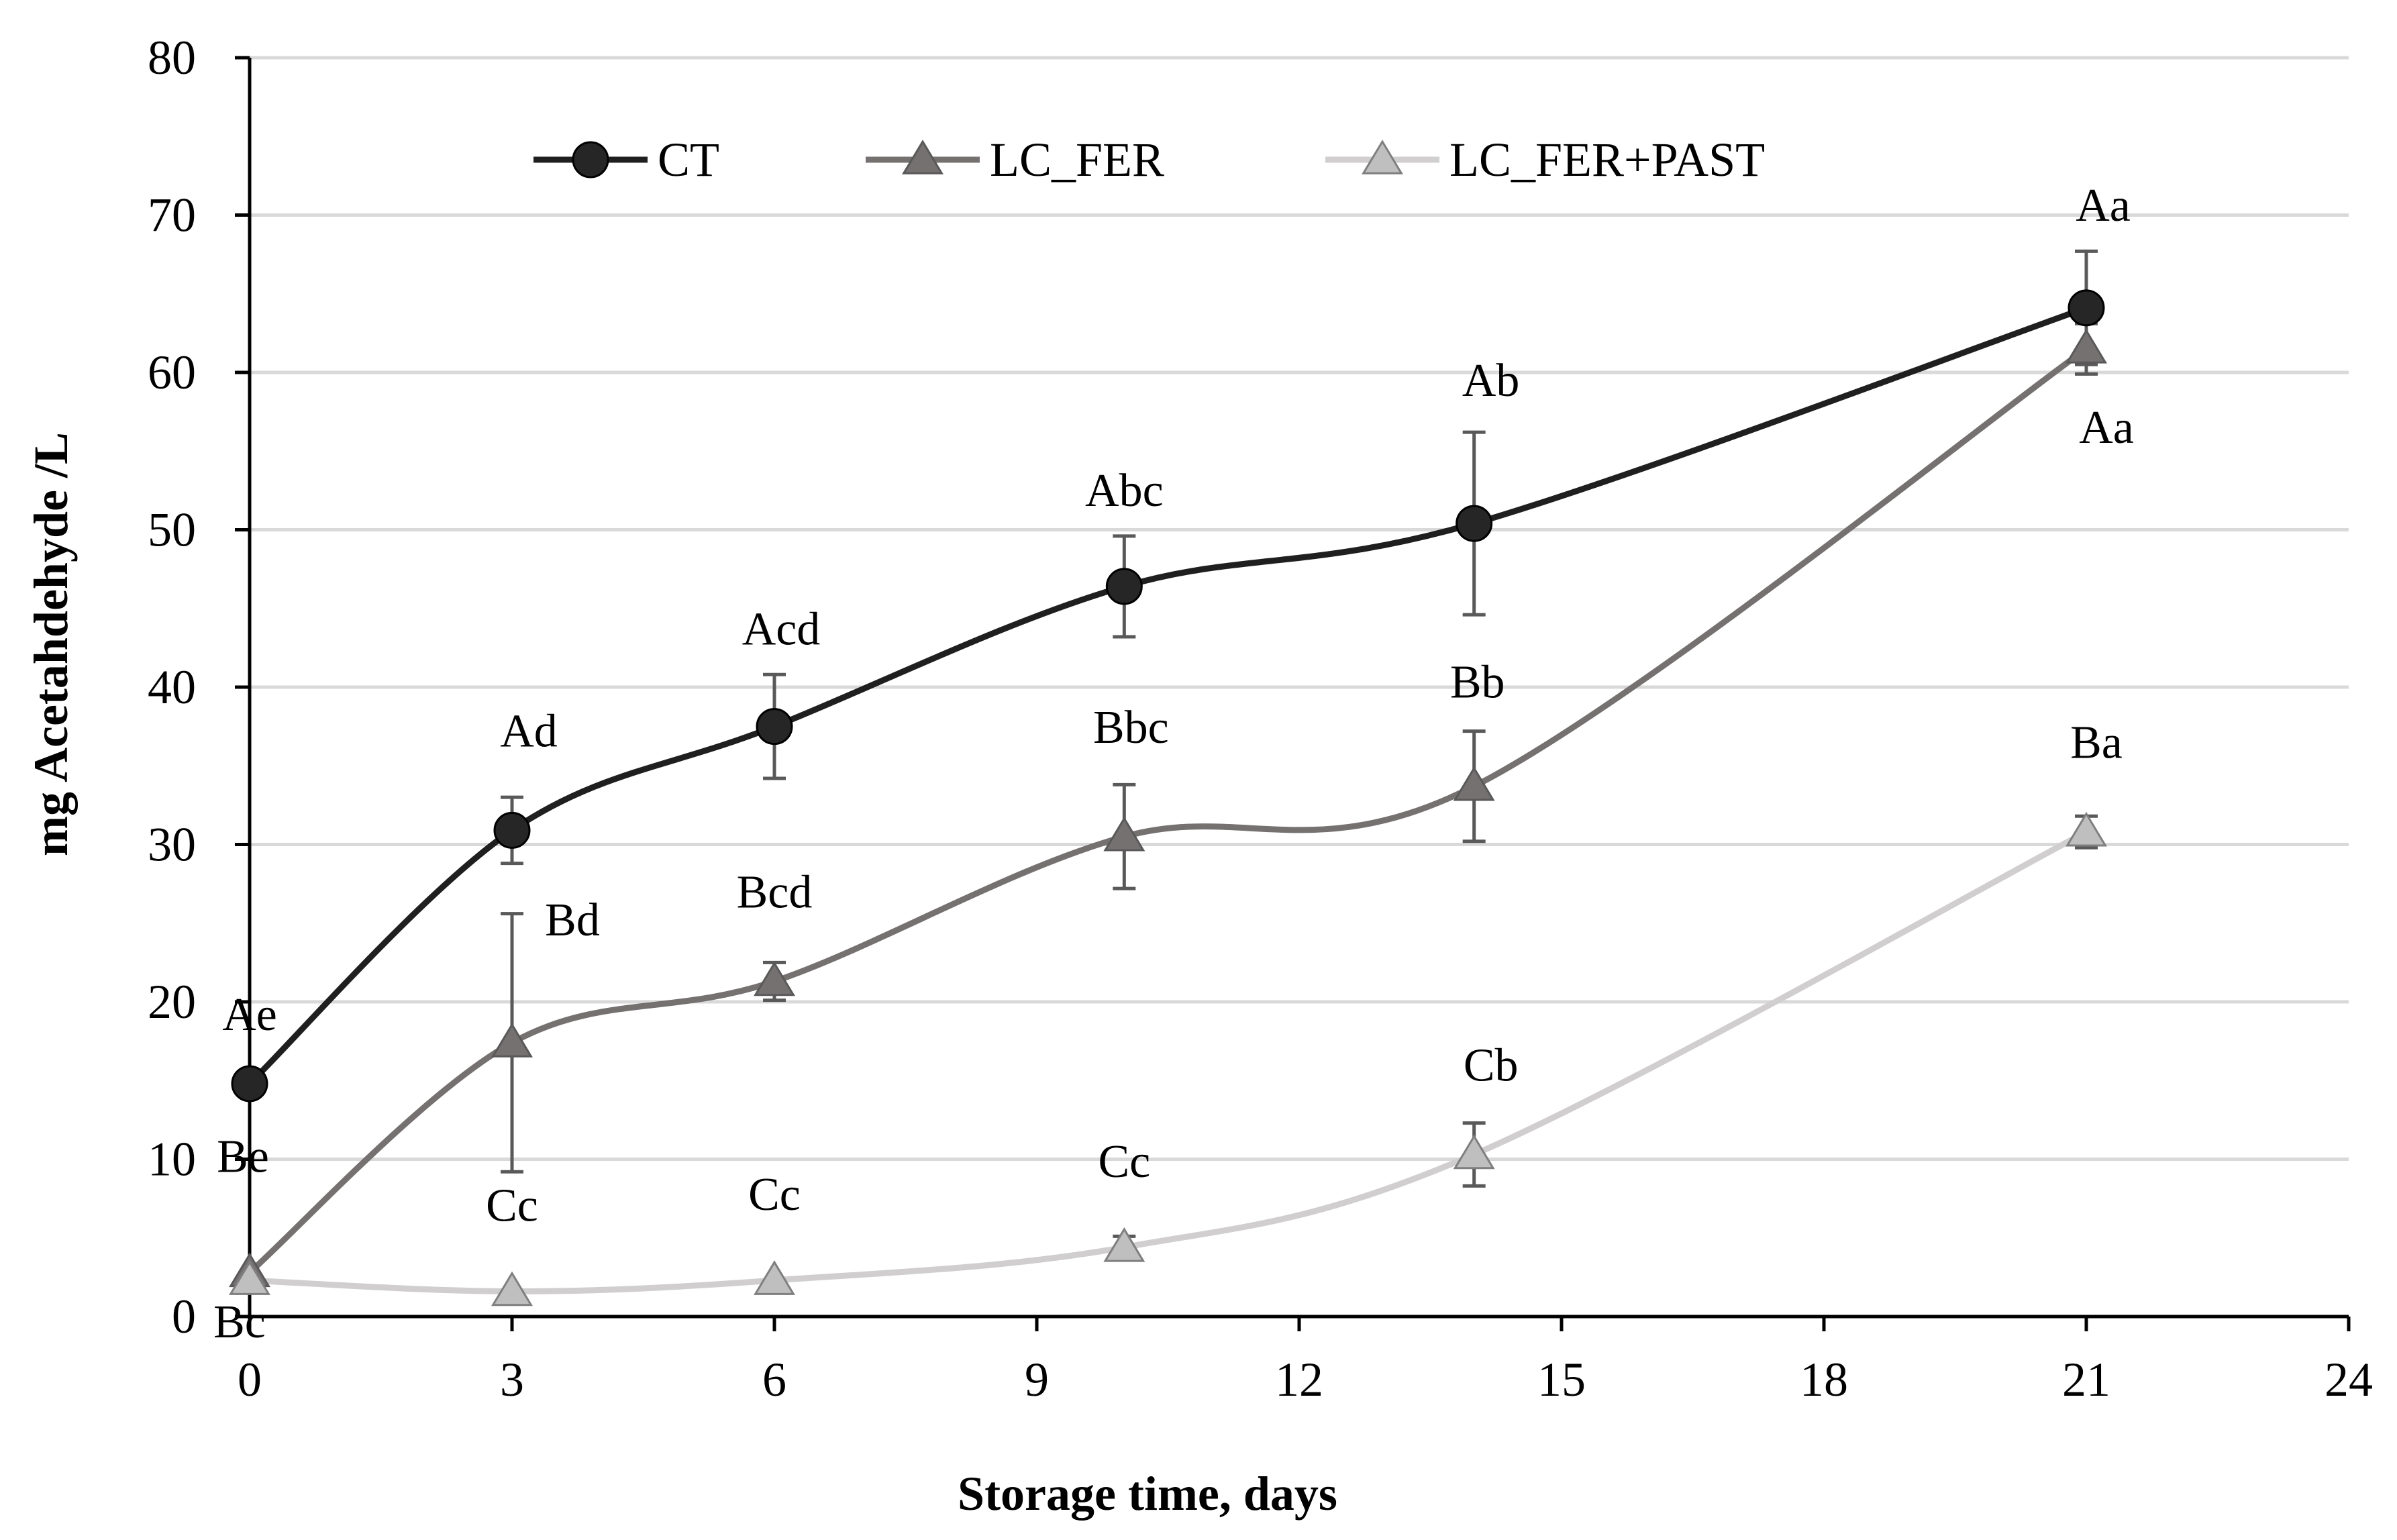  I want to click on x-tick-label: 9, so click(1037, 1379).